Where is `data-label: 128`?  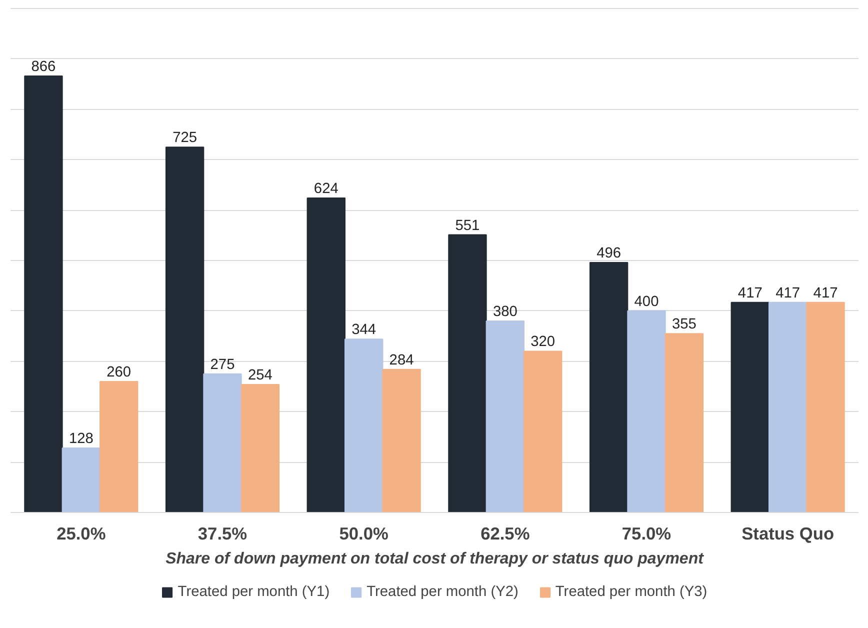
data-label: 128 is located at coordinates (81, 438).